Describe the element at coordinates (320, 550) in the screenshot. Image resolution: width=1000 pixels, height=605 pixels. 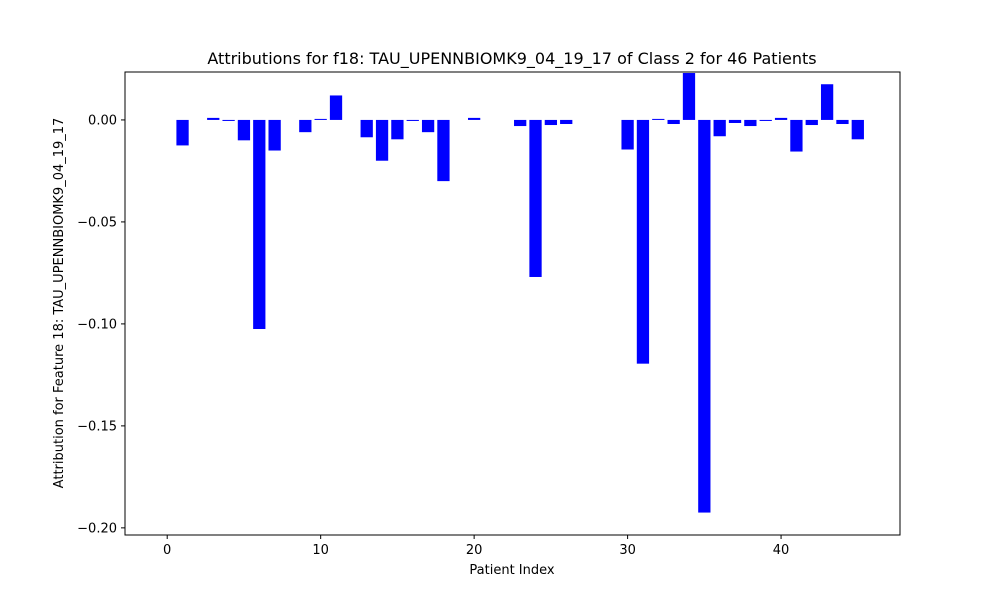
I see `x-tick-label: 10` at that location.